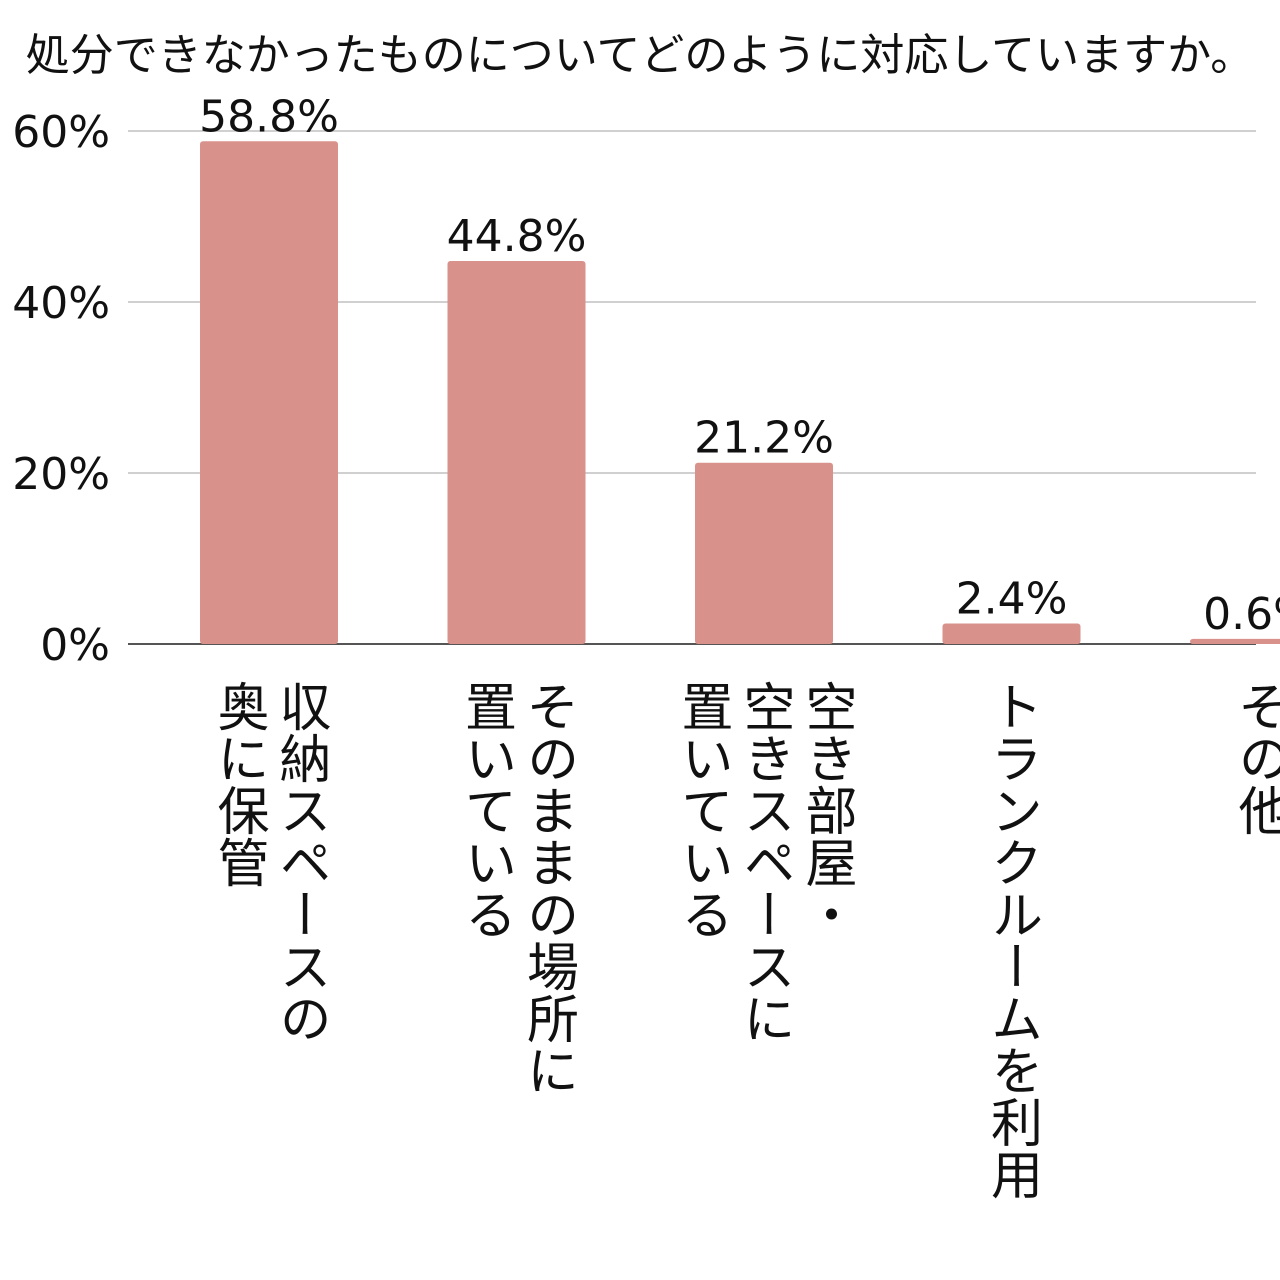 Image resolution: width=1280 pixels, height=1280 pixels. Describe the element at coordinates (548, 888) in the screenshot. I see `category-label: そのままの場所に` at that location.